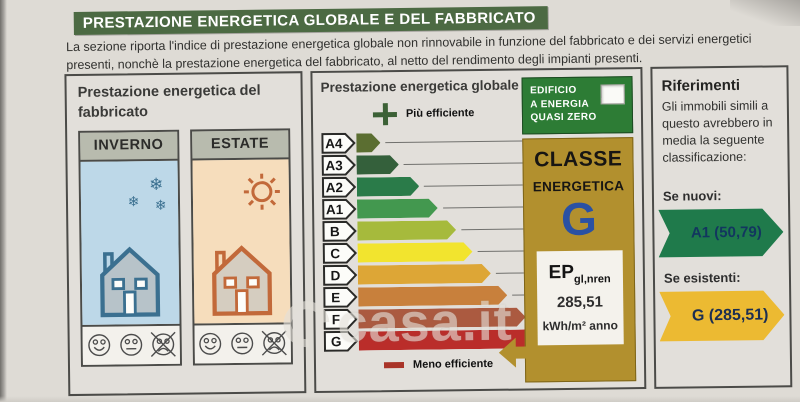 This screenshot has height=402, width=800. Describe the element at coordinates (240, 145) in the screenshot. I see `summer-header: ESTATE` at that location.